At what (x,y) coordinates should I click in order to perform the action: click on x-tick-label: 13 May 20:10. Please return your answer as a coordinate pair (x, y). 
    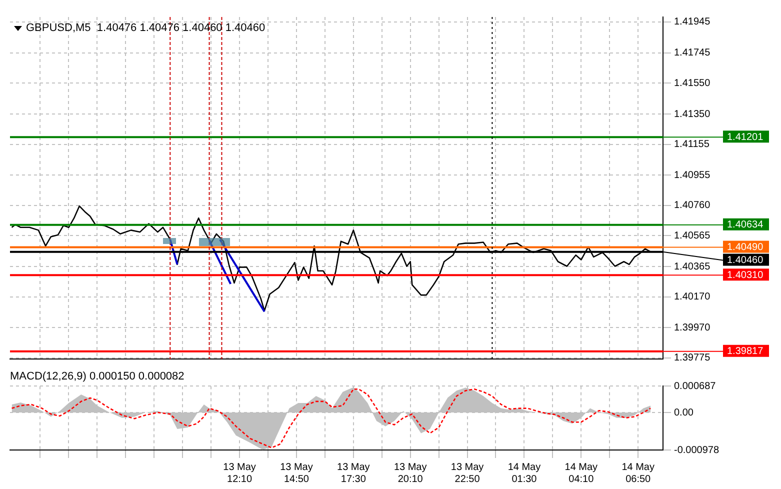
    Looking at the image, I should click on (410, 473).